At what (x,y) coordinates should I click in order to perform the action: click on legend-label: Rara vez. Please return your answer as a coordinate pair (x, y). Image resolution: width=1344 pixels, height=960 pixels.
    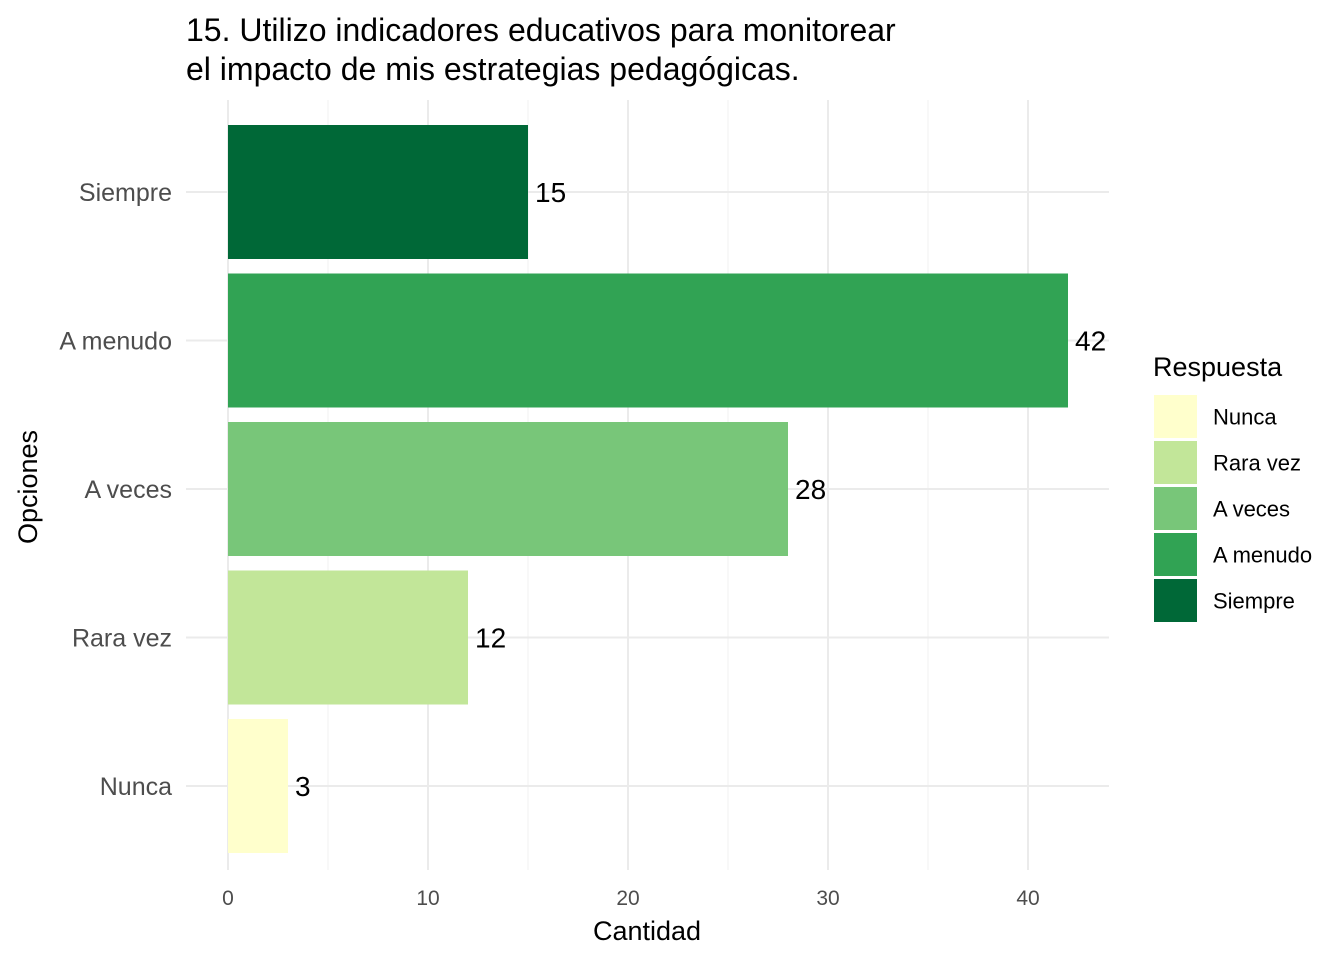
    Looking at the image, I should click on (1257, 463).